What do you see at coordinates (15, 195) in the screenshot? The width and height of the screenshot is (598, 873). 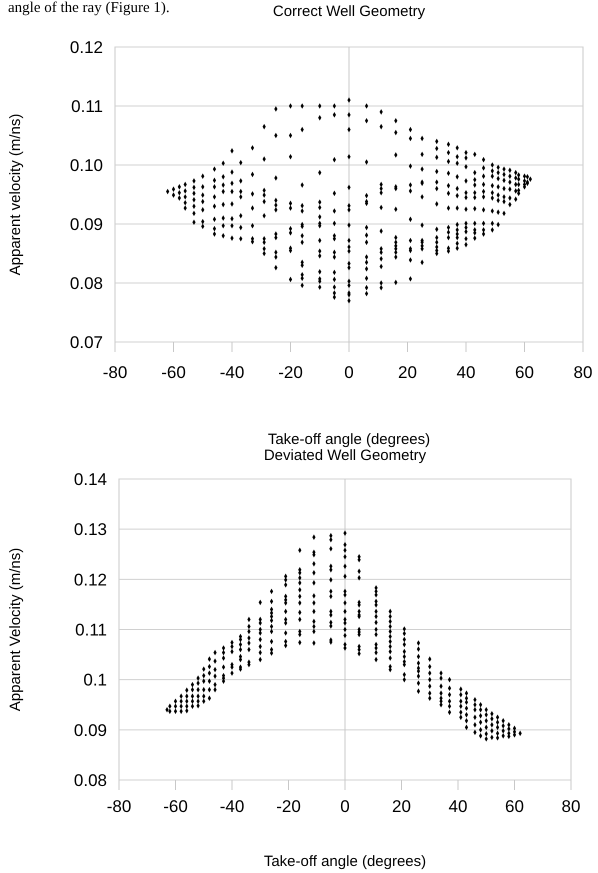 I see `y-axis-title: Apparent velocity (m/ns)` at bounding box center [15, 195].